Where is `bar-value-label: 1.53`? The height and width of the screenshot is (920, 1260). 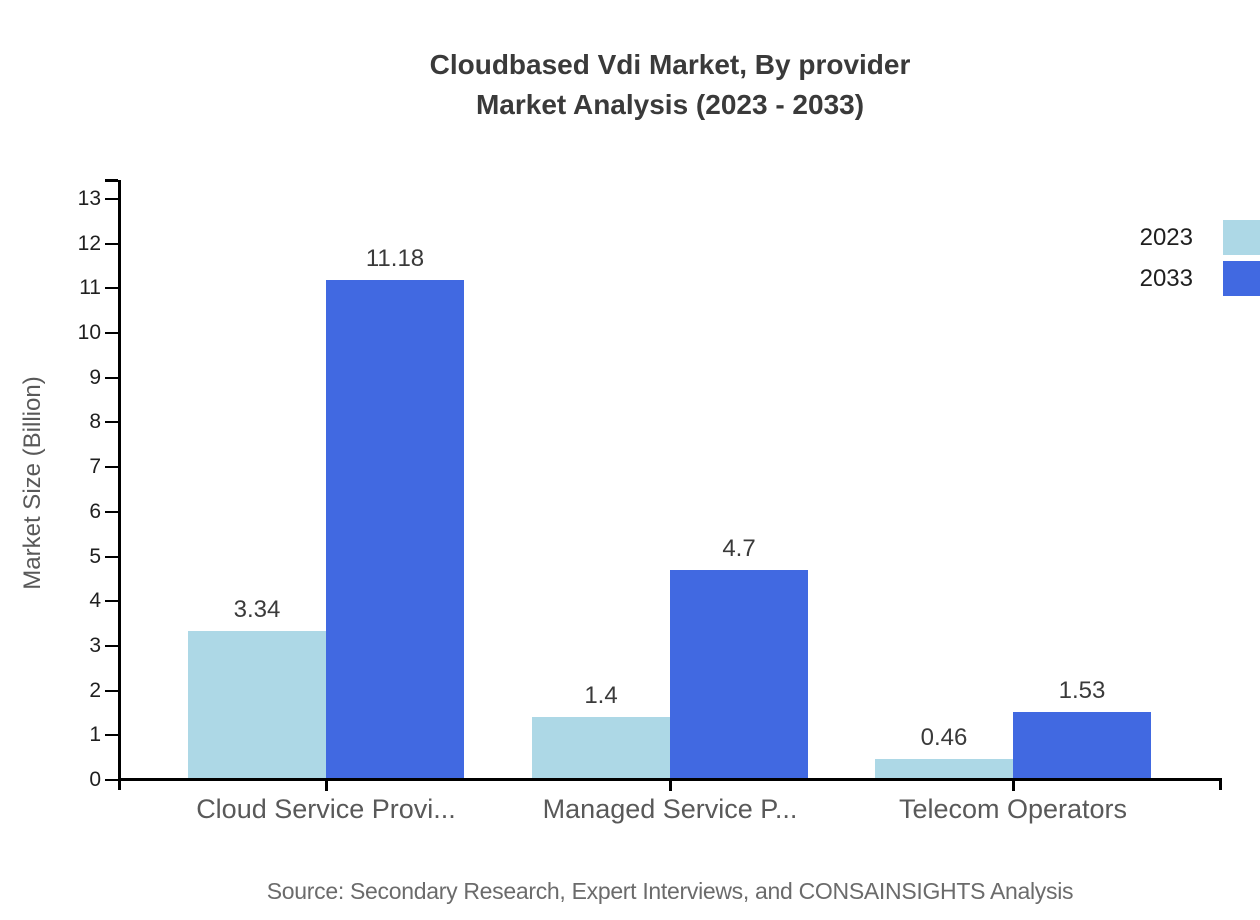 bar-value-label: 1.53 is located at coordinates (1082, 690).